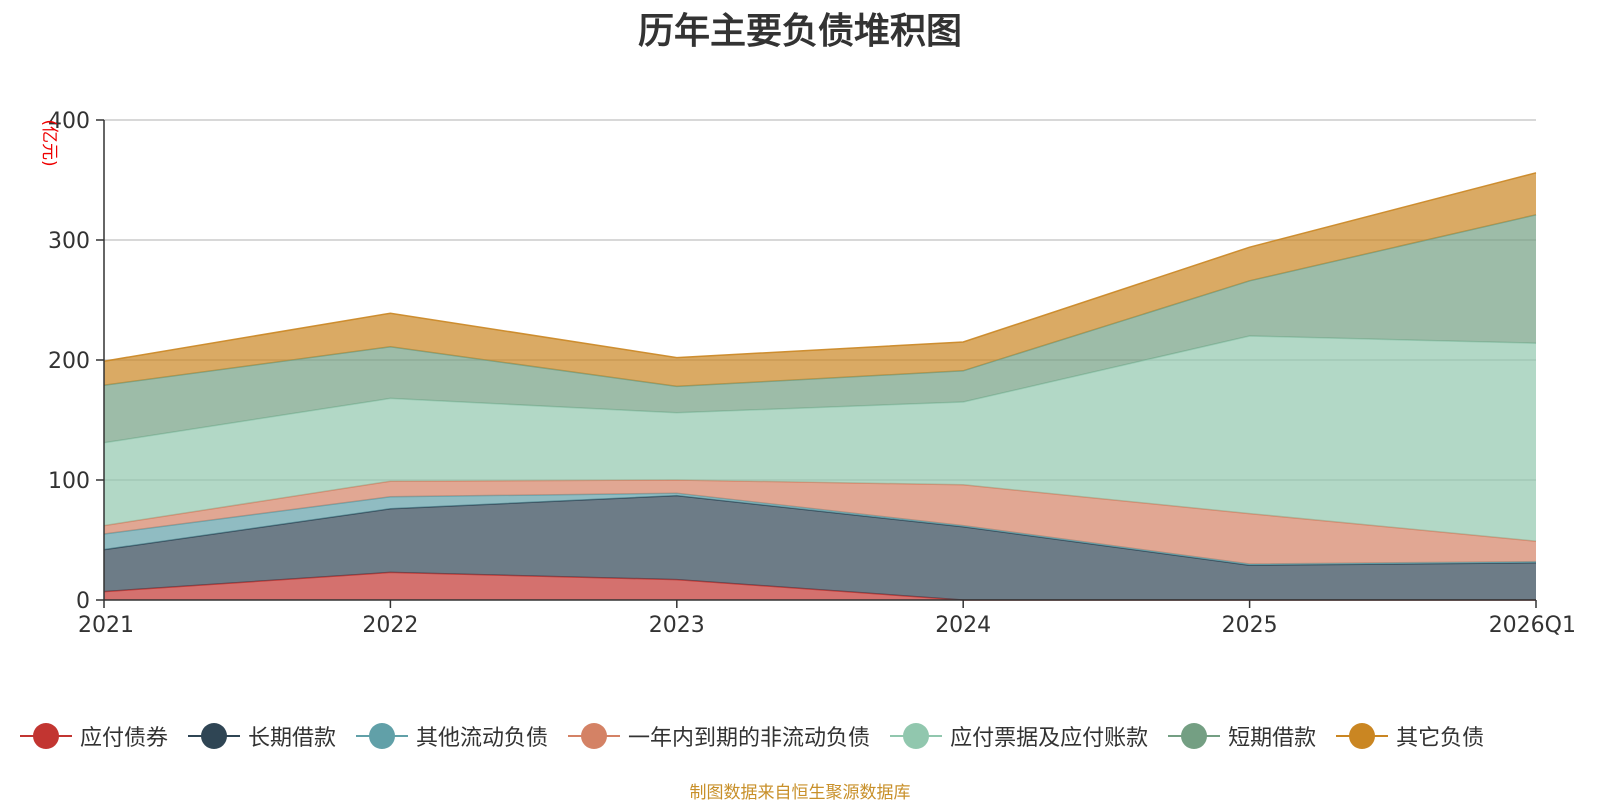 The height and width of the screenshot is (803, 1600). What do you see at coordinates (69, 361) in the screenshot?
I see `y-tick-label: 200` at bounding box center [69, 361].